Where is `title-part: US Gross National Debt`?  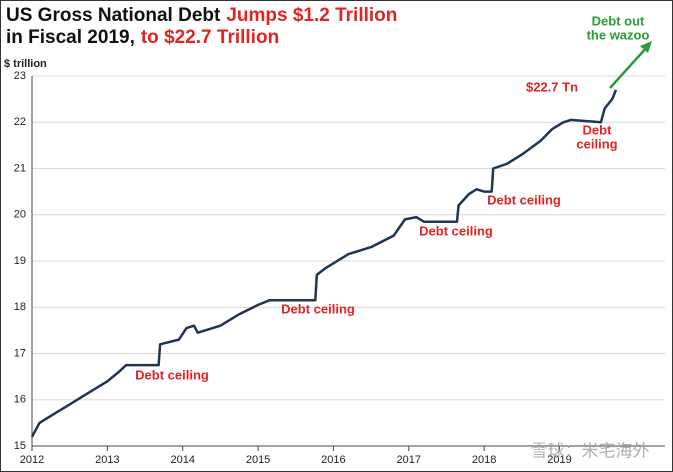 title-part: US Gross National Debt is located at coordinates (113, 15).